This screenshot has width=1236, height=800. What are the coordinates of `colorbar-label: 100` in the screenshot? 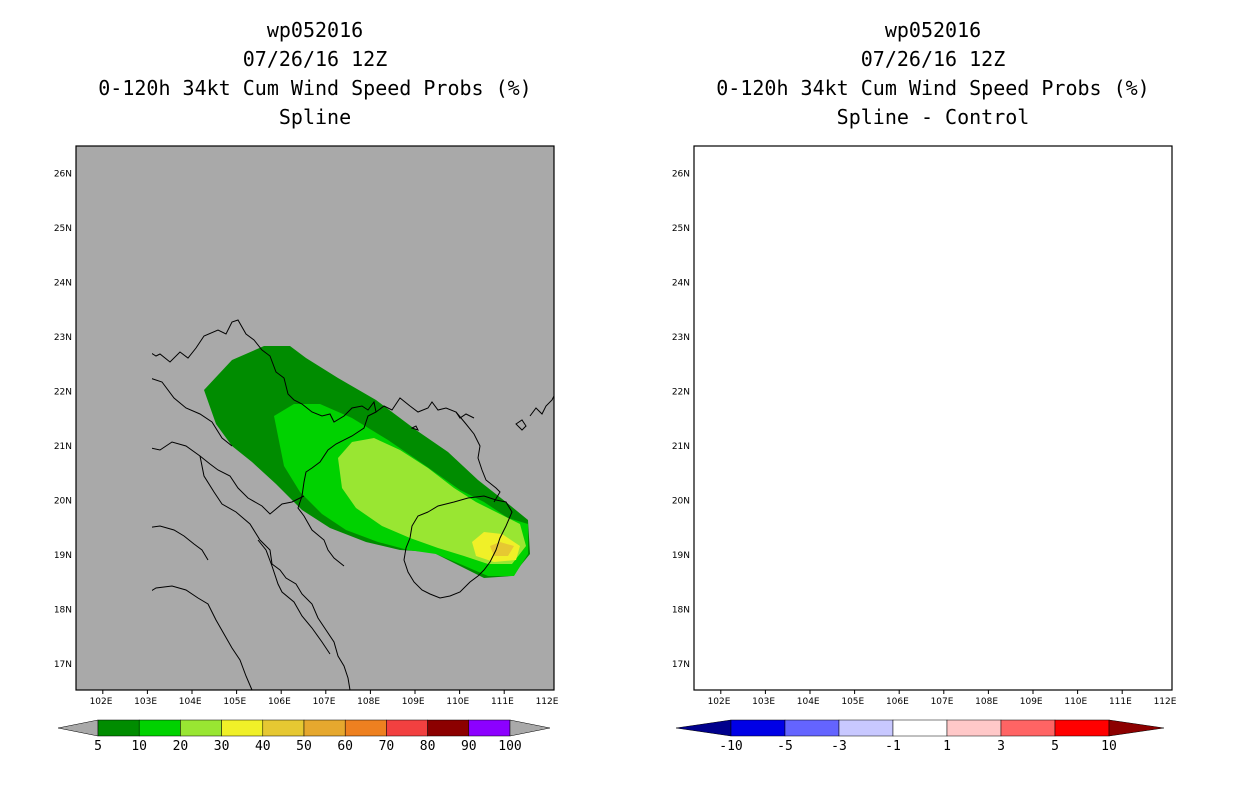 It's located at (509, 746).